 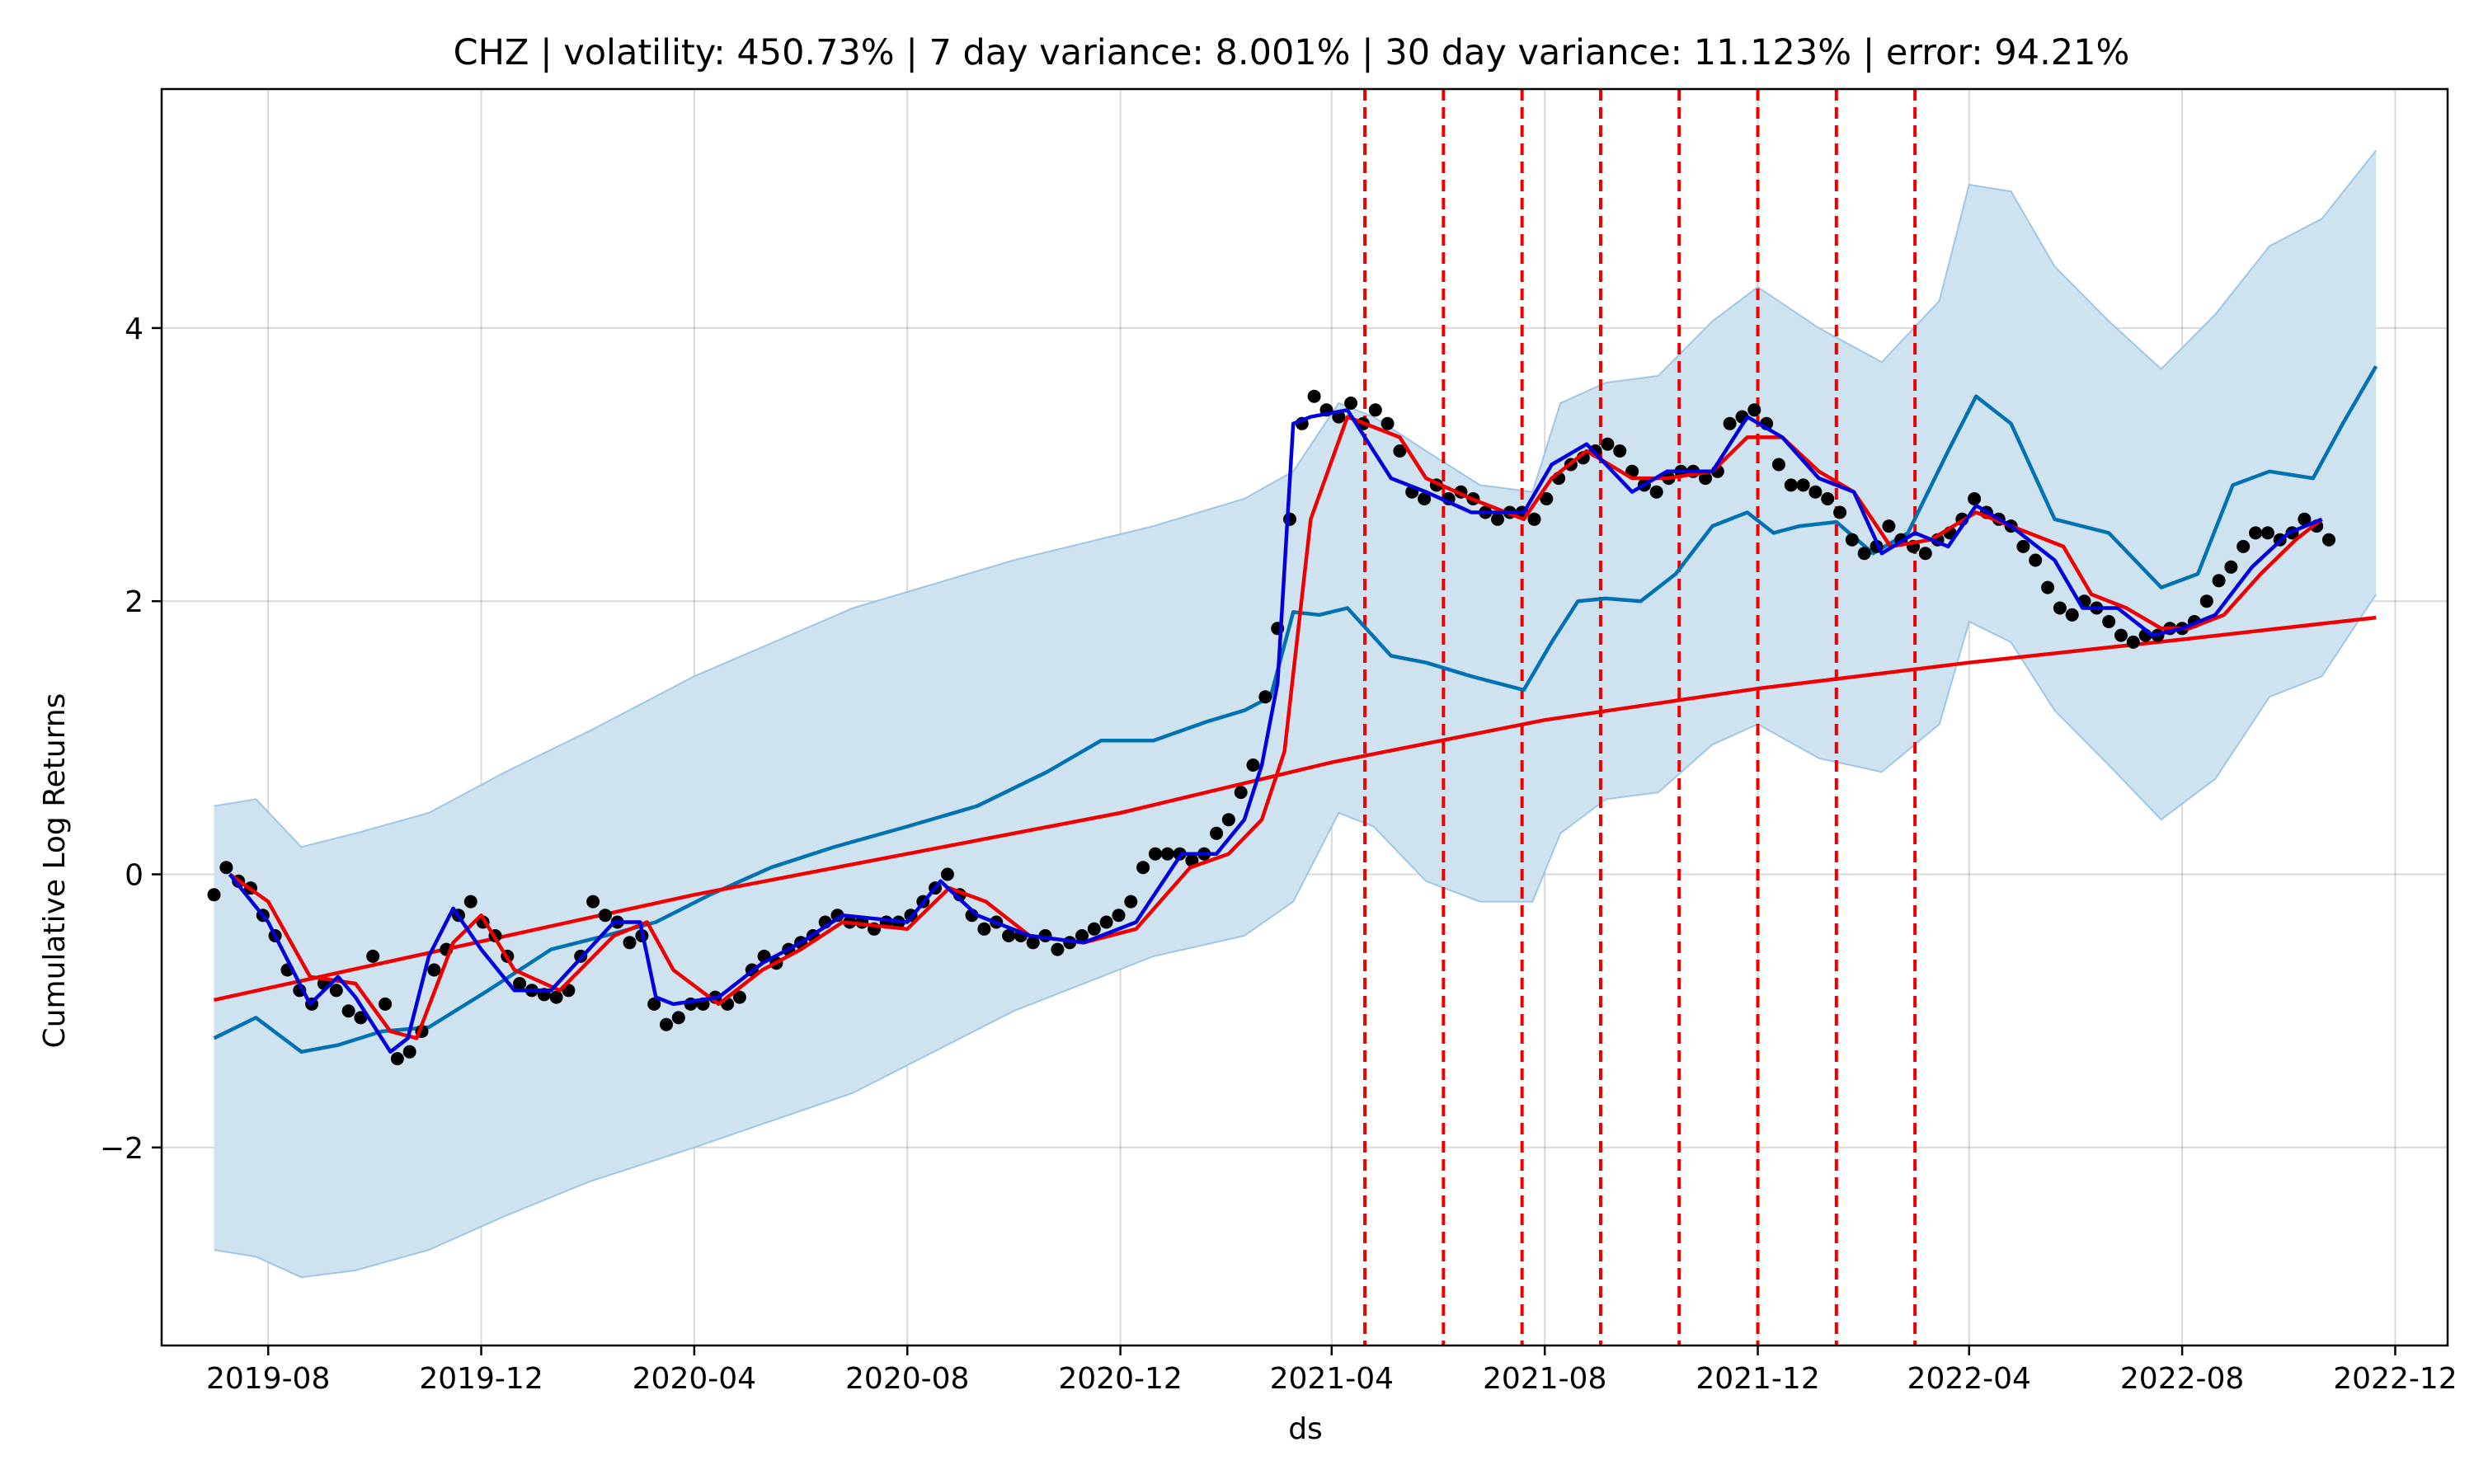 I want to click on y-tick-label: 4, so click(x=134, y=329).